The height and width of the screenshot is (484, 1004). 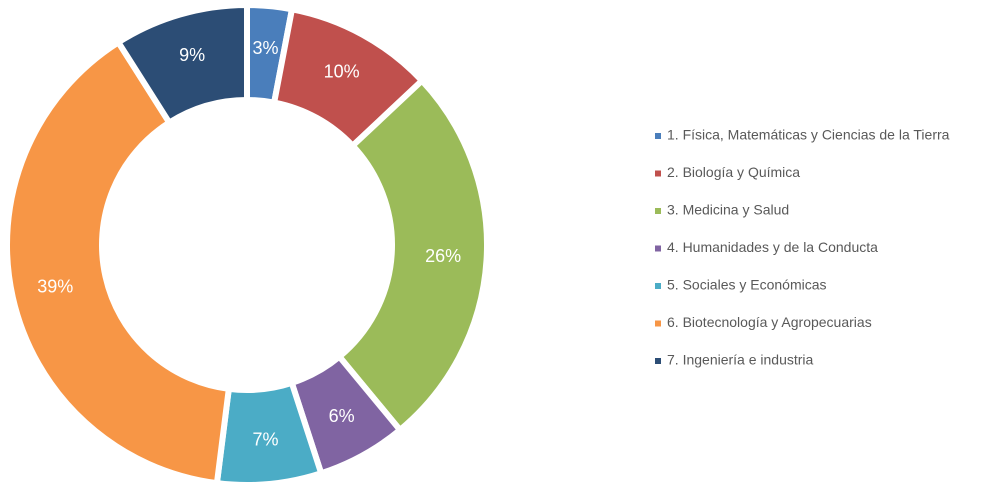 I want to click on legend-label: 2. Biología y Química, so click(x=733, y=172).